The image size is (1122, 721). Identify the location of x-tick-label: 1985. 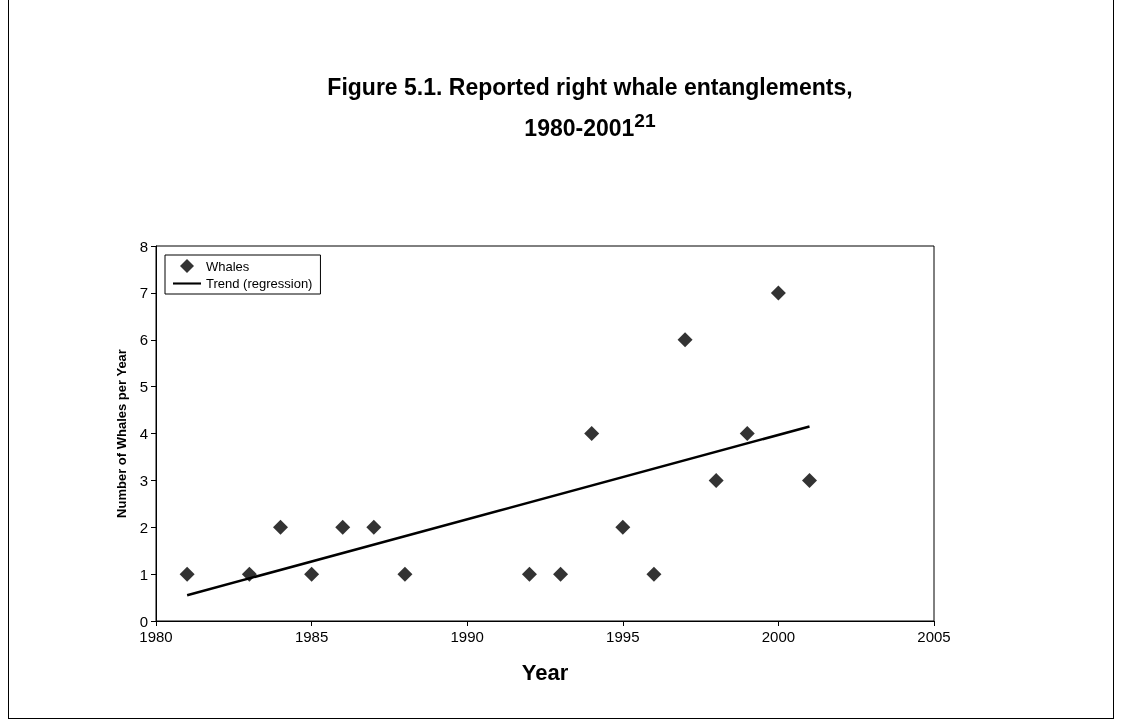
(311, 636).